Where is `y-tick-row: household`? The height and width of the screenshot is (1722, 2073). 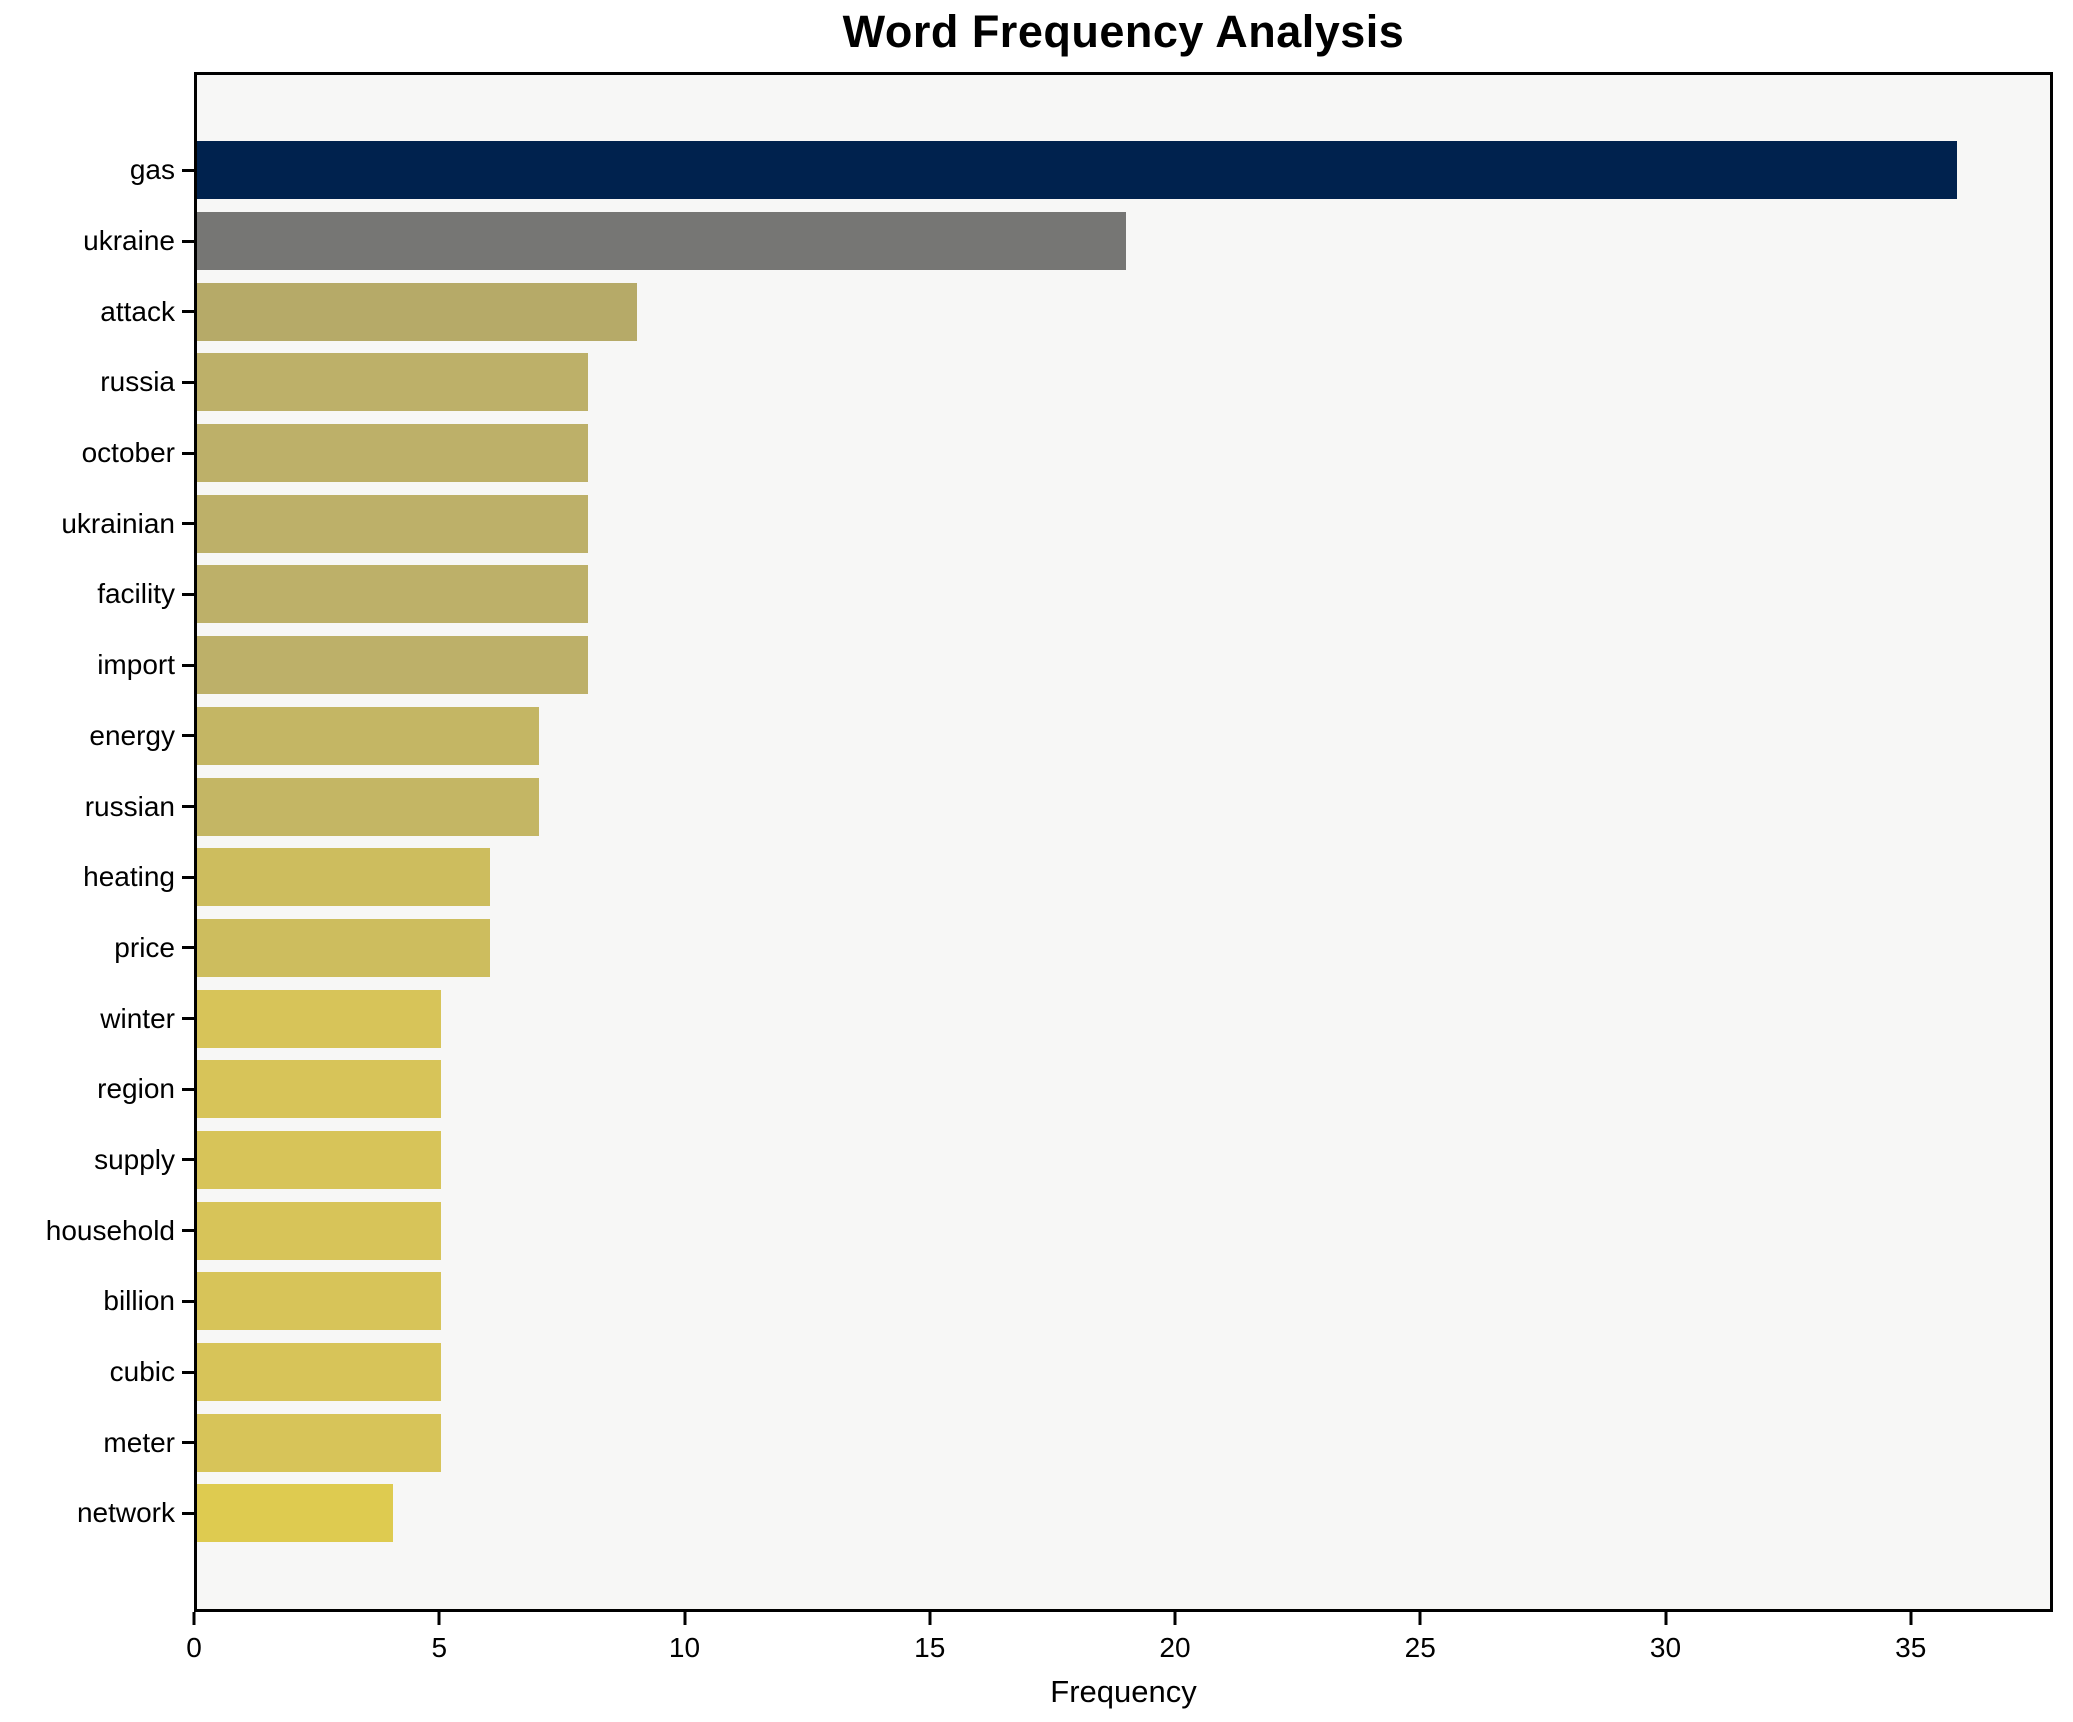
y-tick-row: household is located at coordinates (97, 1230).